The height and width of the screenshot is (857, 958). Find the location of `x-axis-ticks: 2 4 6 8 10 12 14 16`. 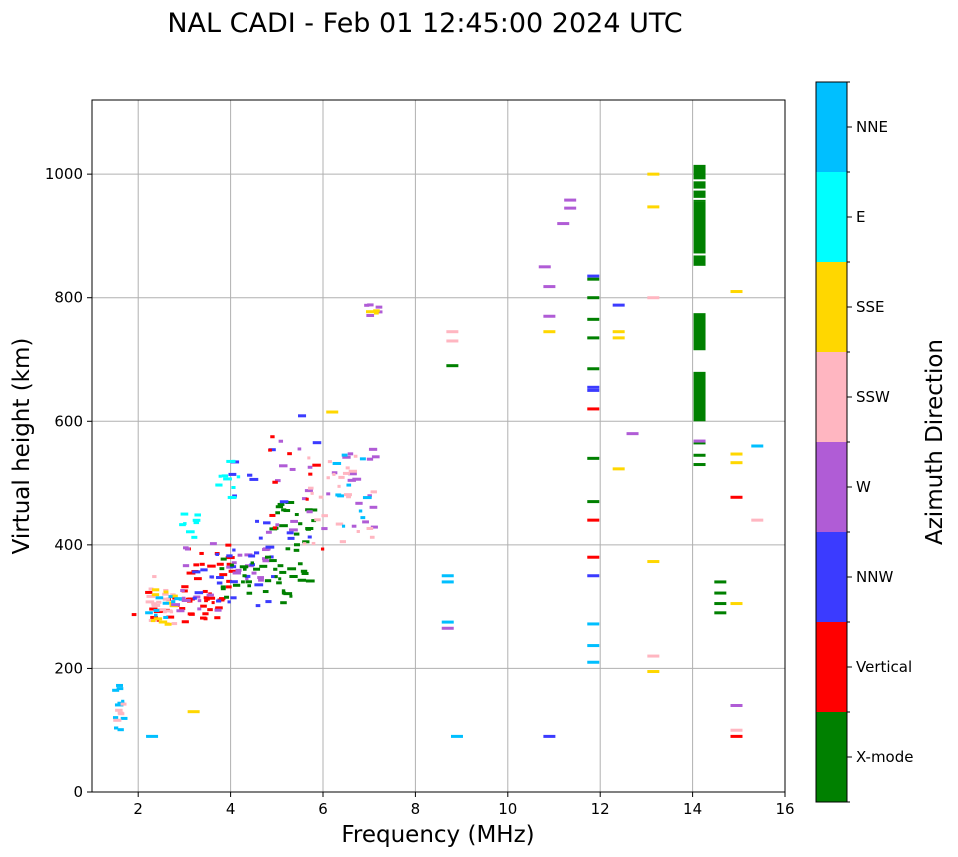

x-axis-ticks: 2 4 6 8 10 12 14 16 is located at coordinates (464, 805).